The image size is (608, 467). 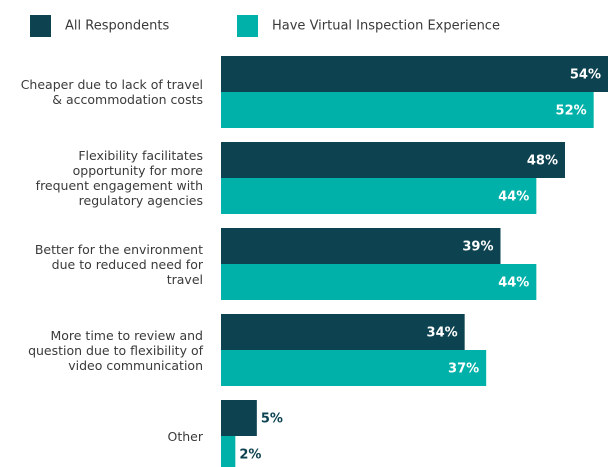 What do you see at coordinates (272, 419) in the screenshot?
I see `value-label: 5%` at bounding box center [272, 419].